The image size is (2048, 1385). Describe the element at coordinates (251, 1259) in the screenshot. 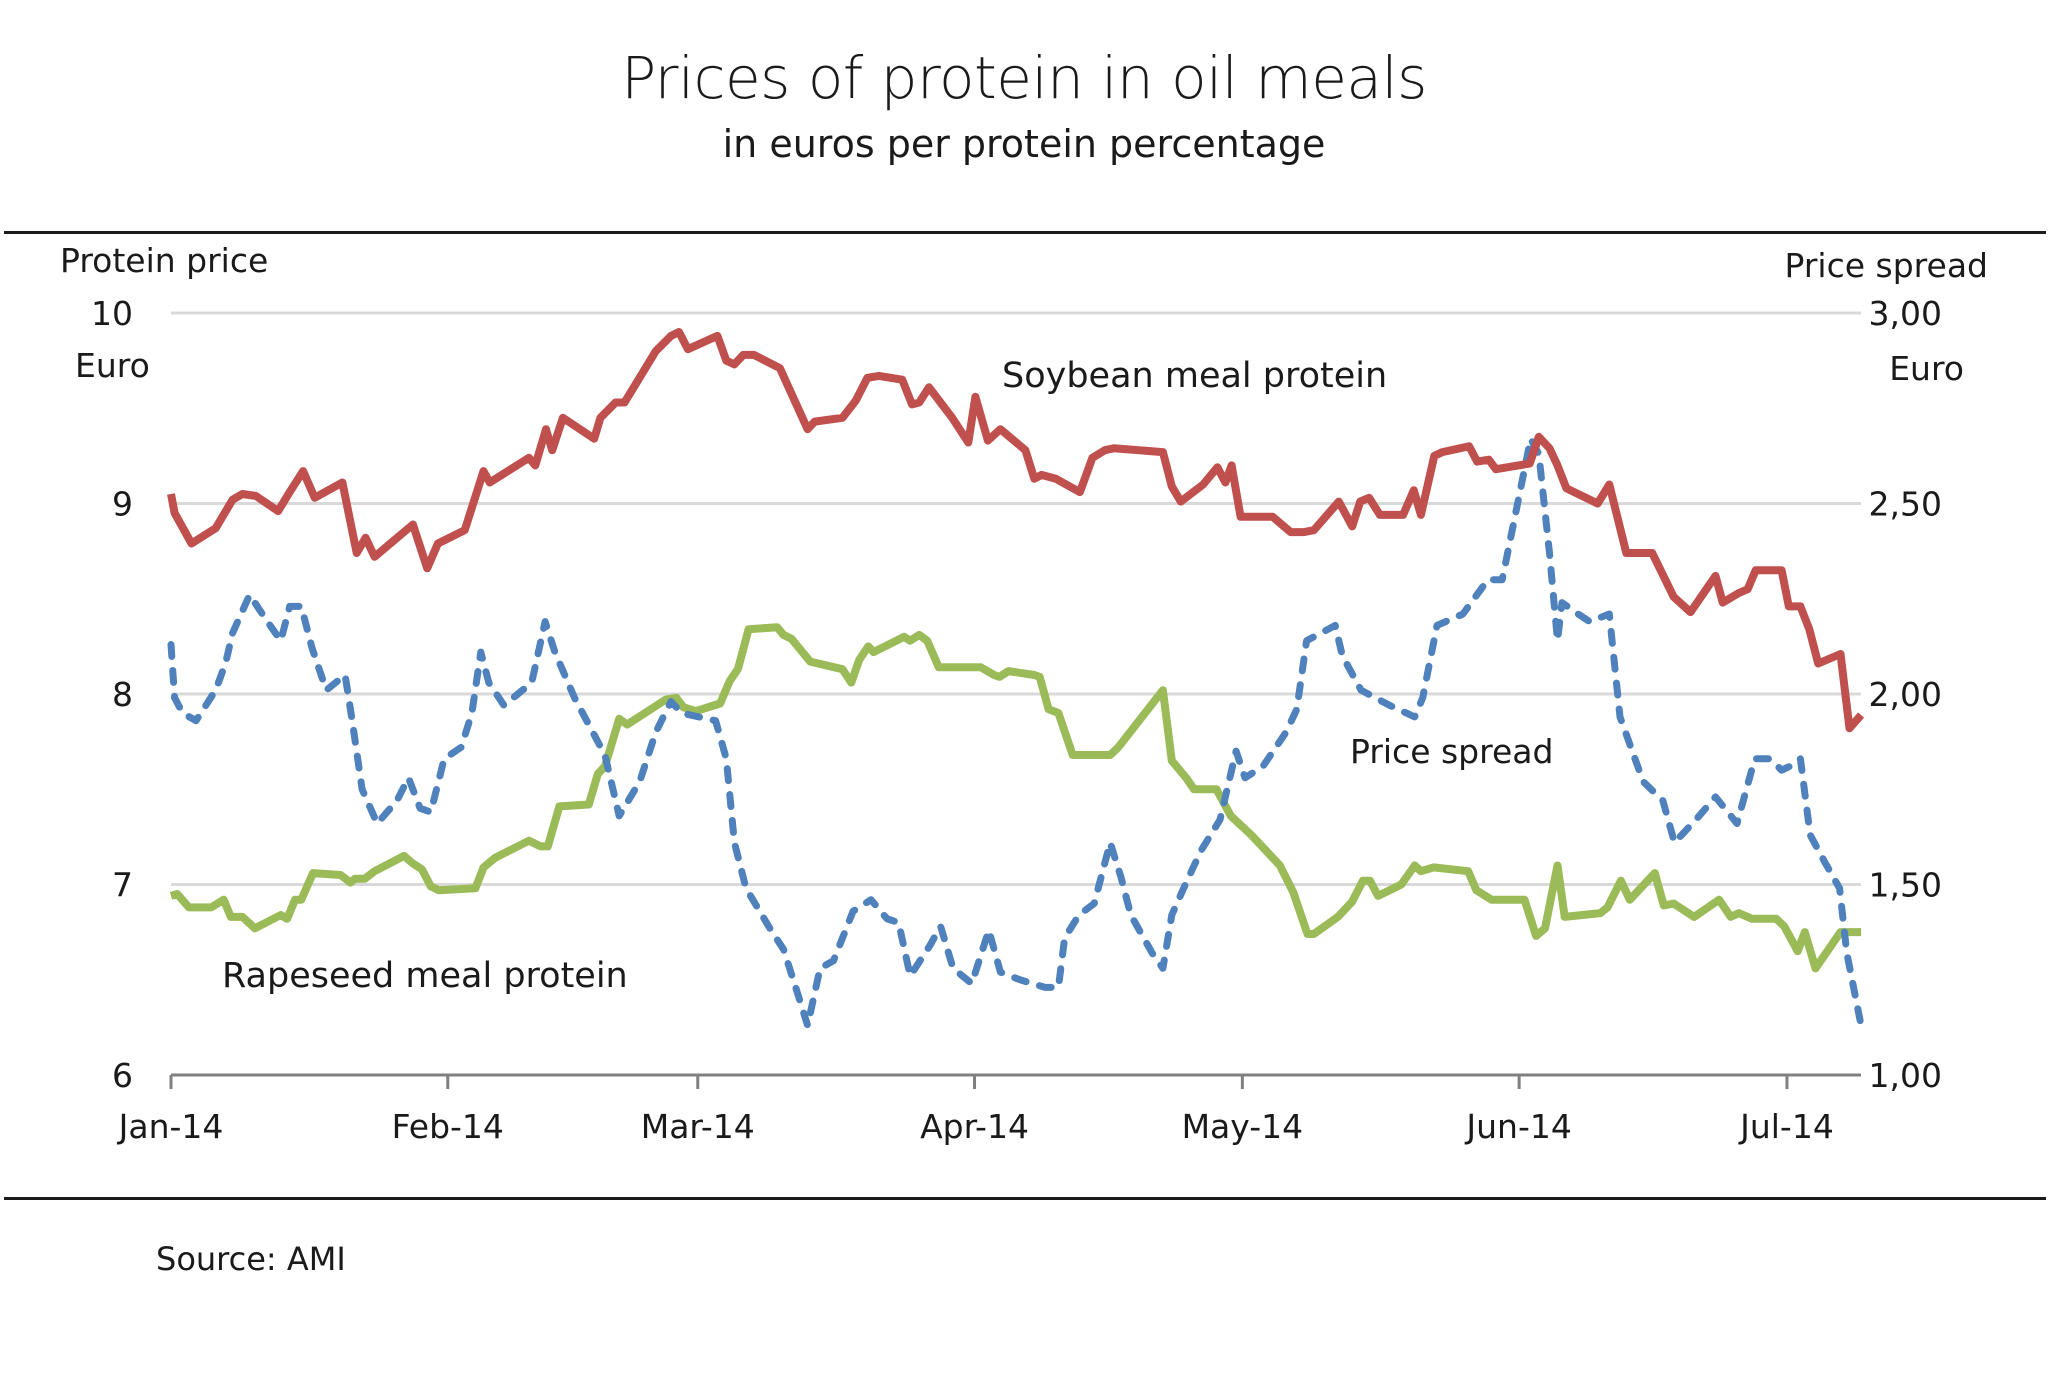

I see `source-note: Source: AMI` at that location.